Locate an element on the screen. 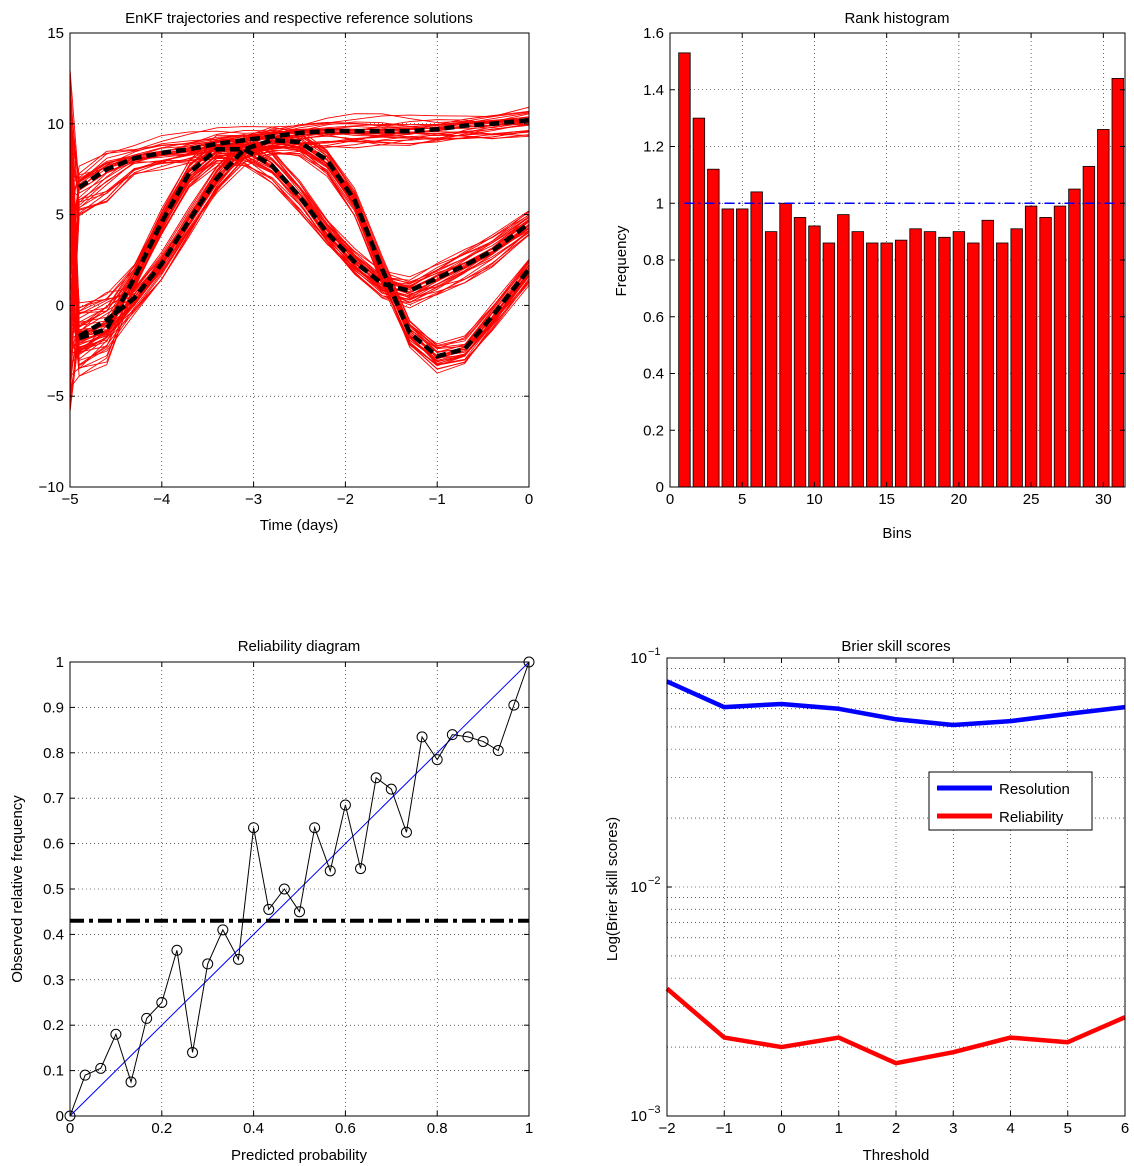  brier-xlabel: Threshold is located at coordinates (896, 1155).